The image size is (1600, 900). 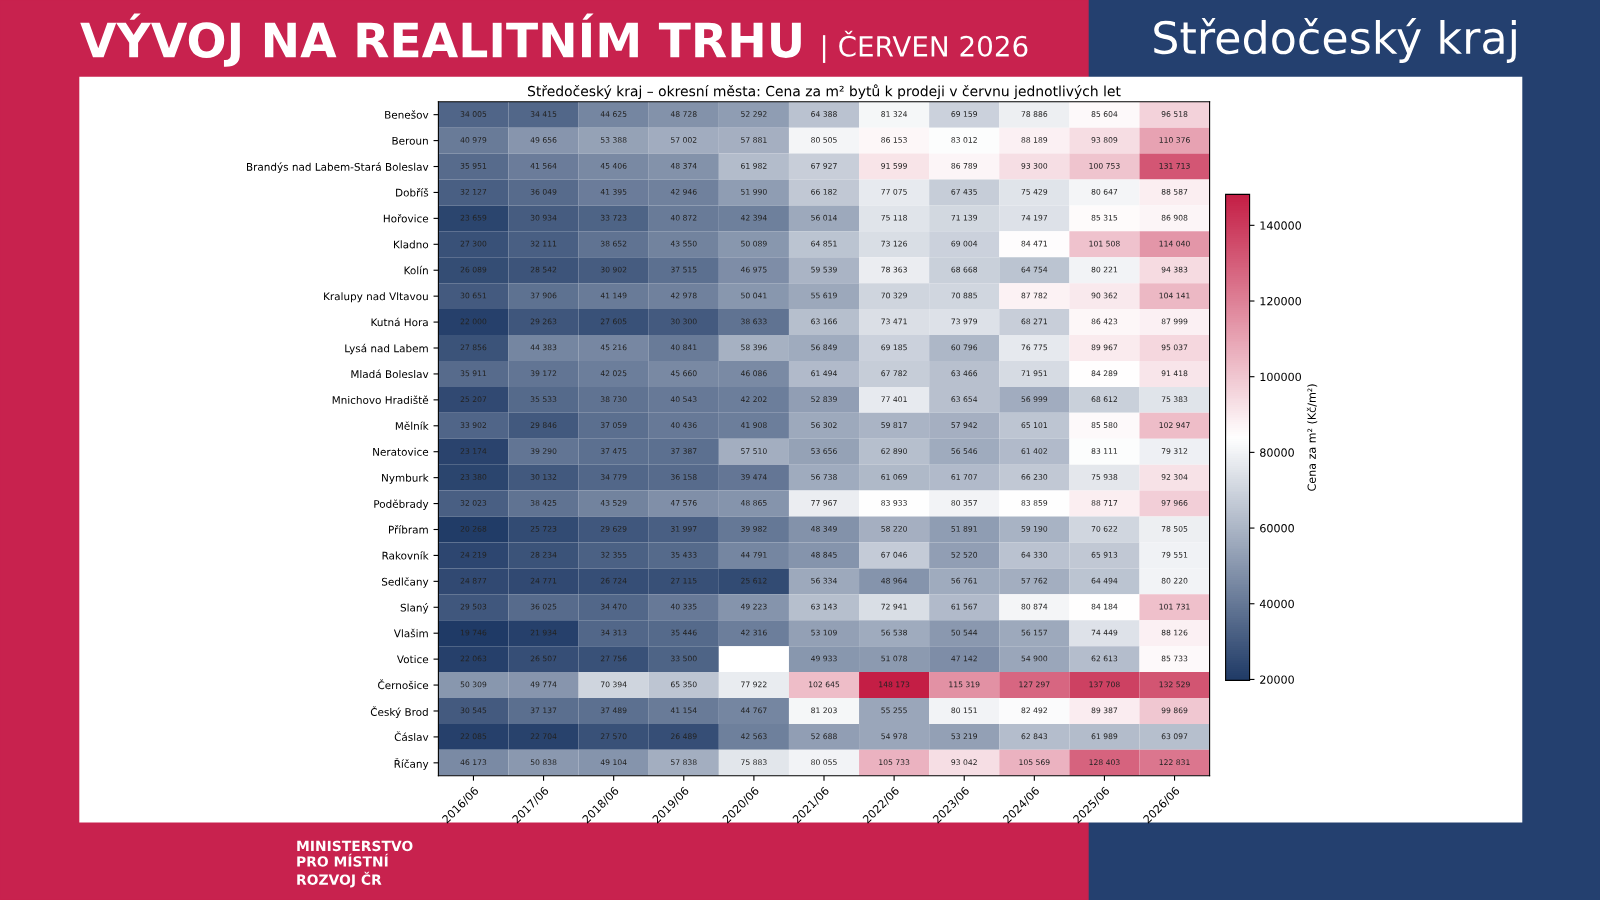 What do you see at coordinates (376, 297) in the screenshot?
I see `y-tick-label: Kralupy nad Vltavou` at bounding box center [376, 297].